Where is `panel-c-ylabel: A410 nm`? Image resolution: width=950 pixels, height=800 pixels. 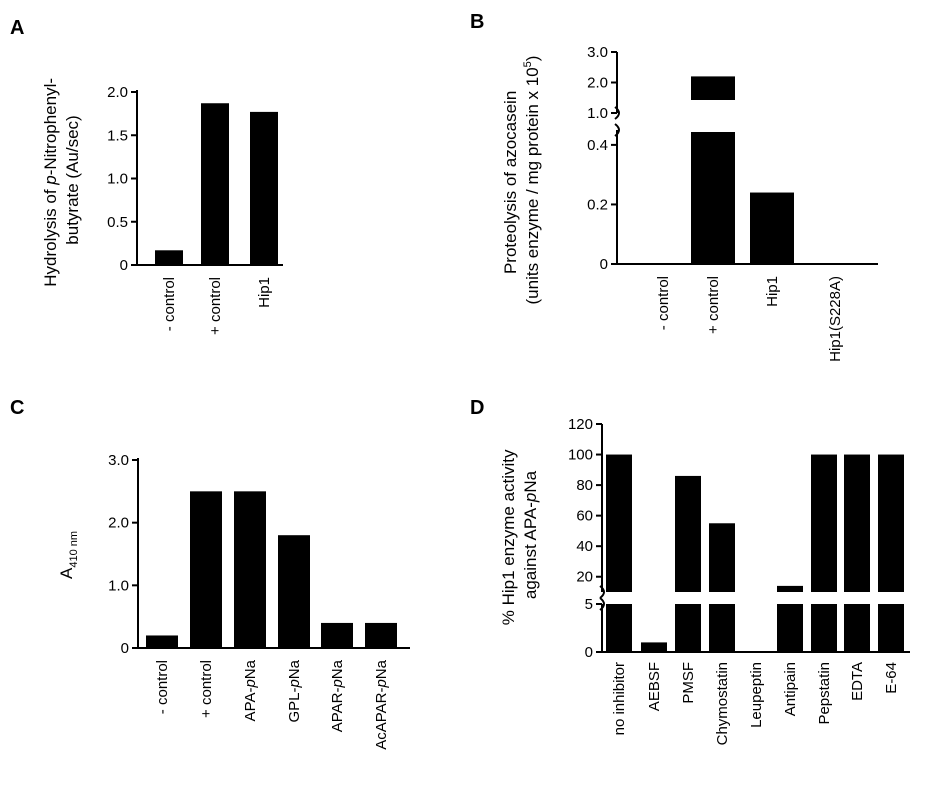
panel-c-ylabel: A410 nm is located at coordinates (68, 555).